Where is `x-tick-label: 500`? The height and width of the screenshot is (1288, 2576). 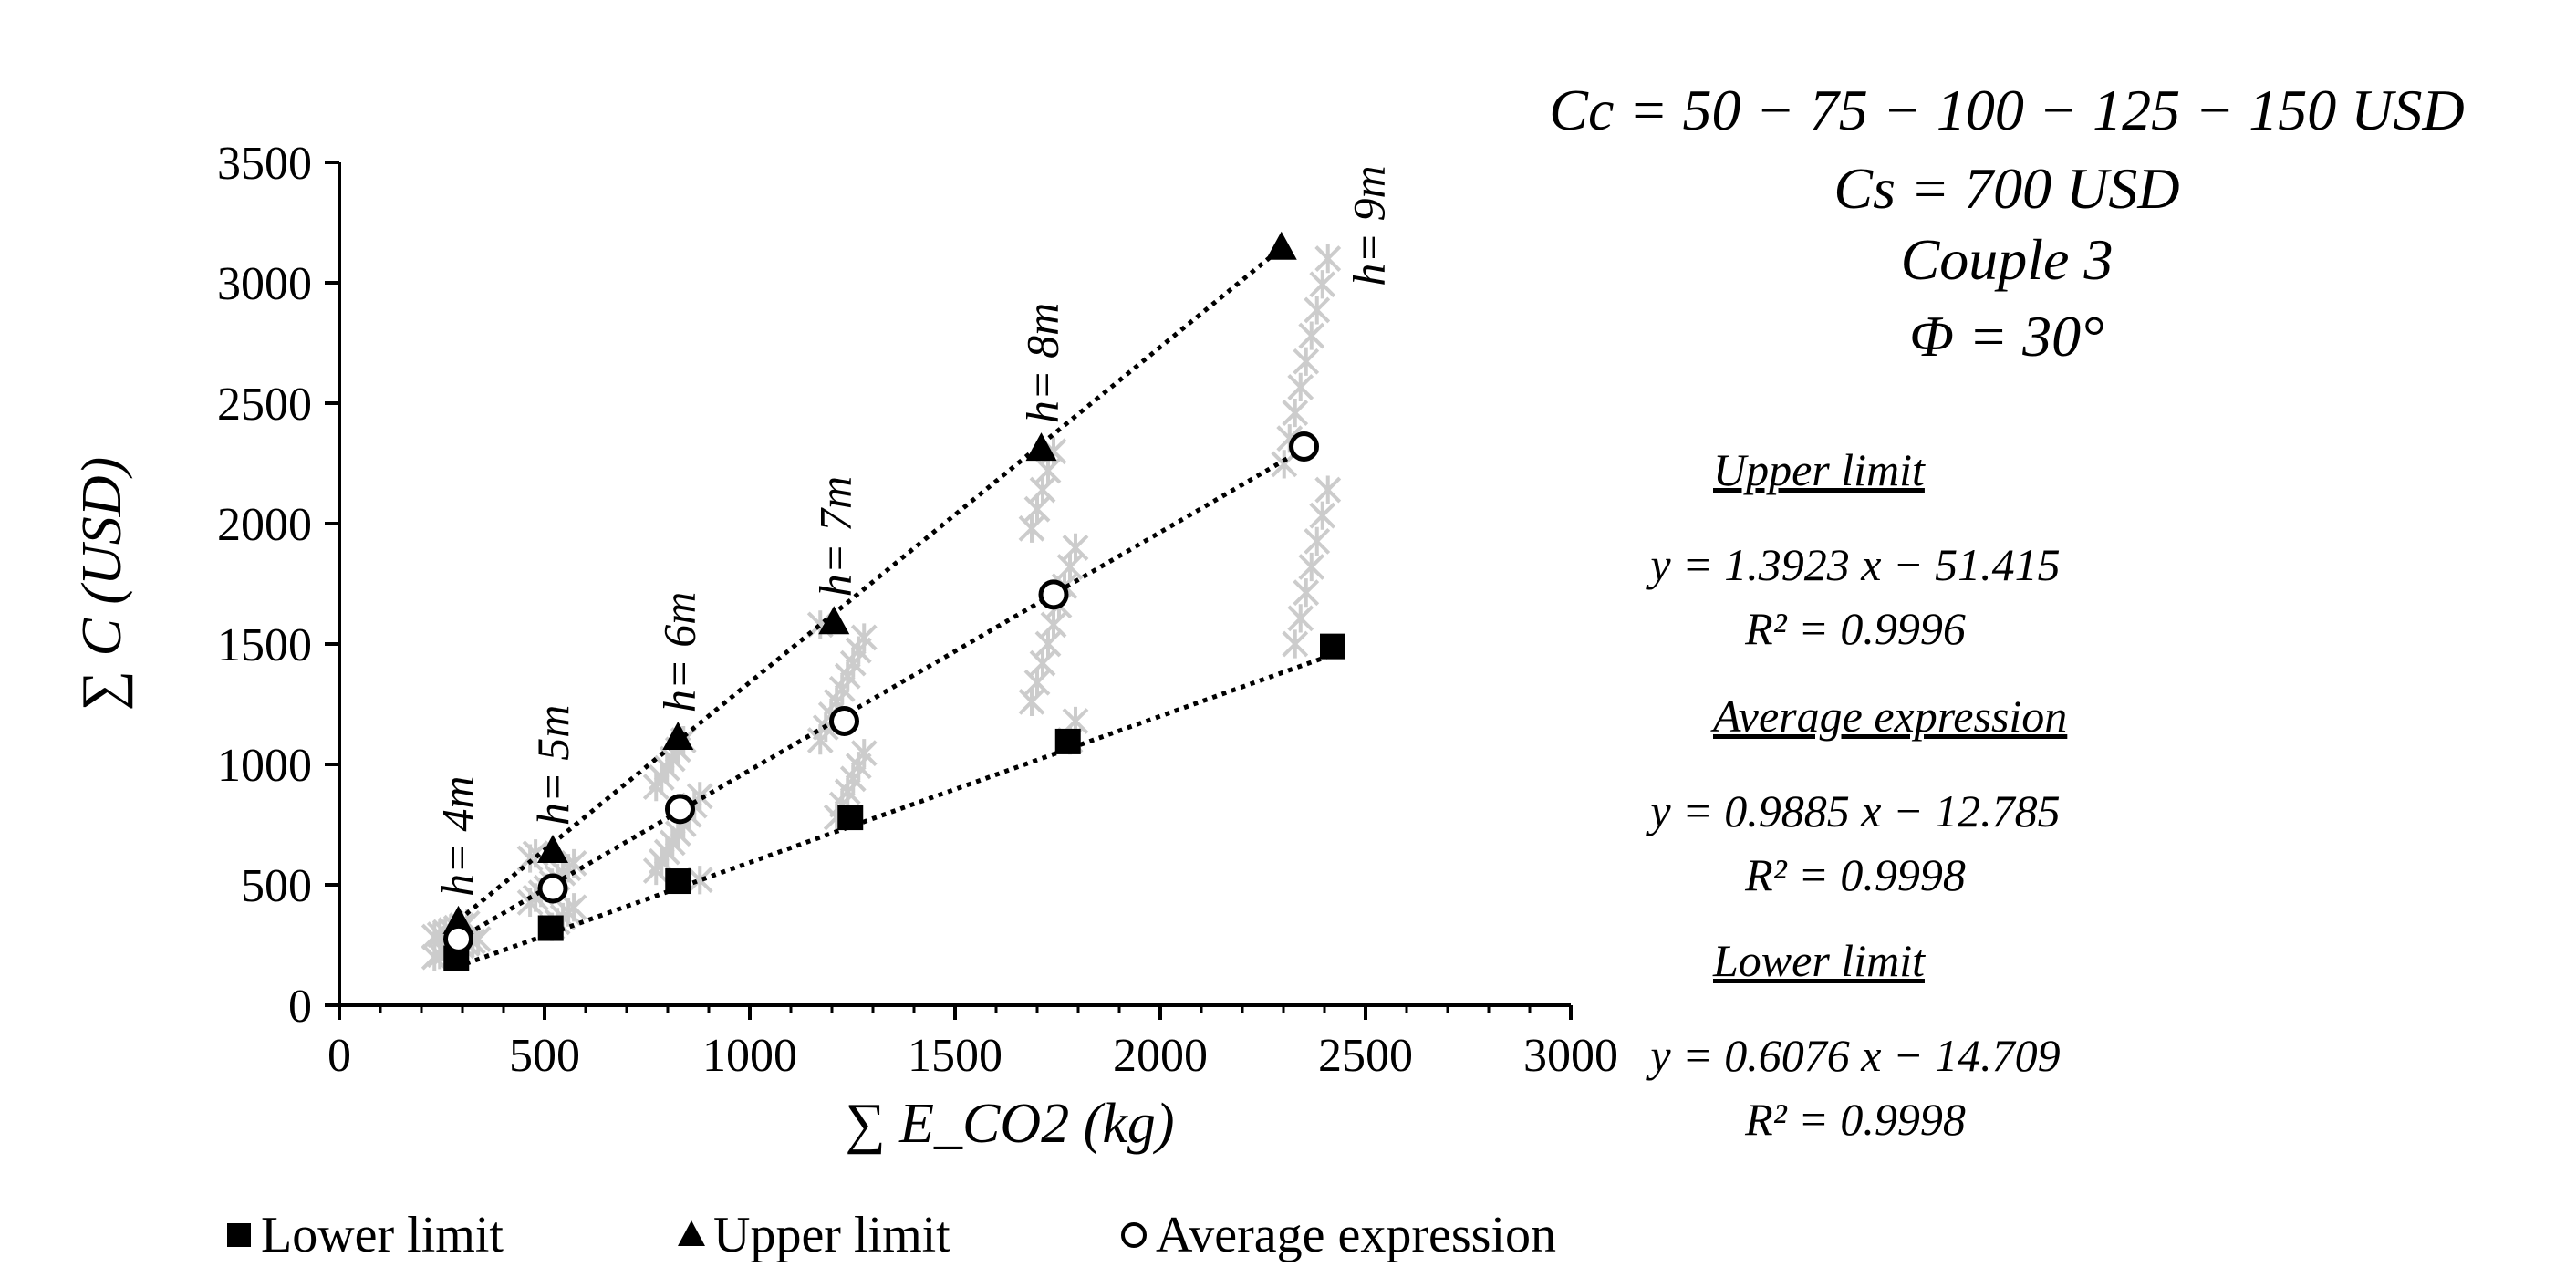
x-tick-label: 500 is located at coordinates (544, 1056).